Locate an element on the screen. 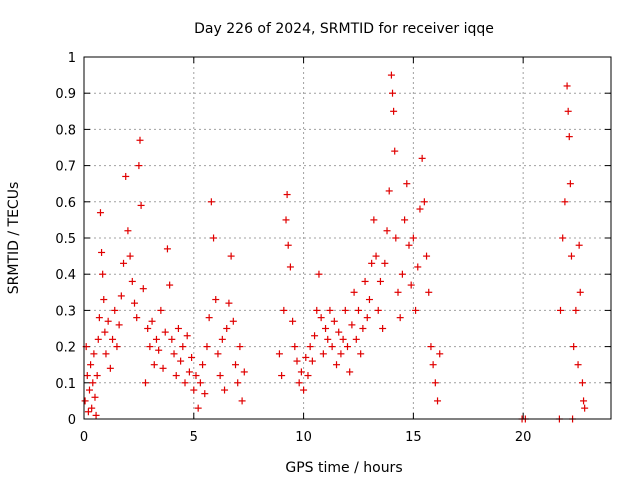 The image size is (640, 485). y-tick-label: 0.1 is located at coordinates (65, 384).